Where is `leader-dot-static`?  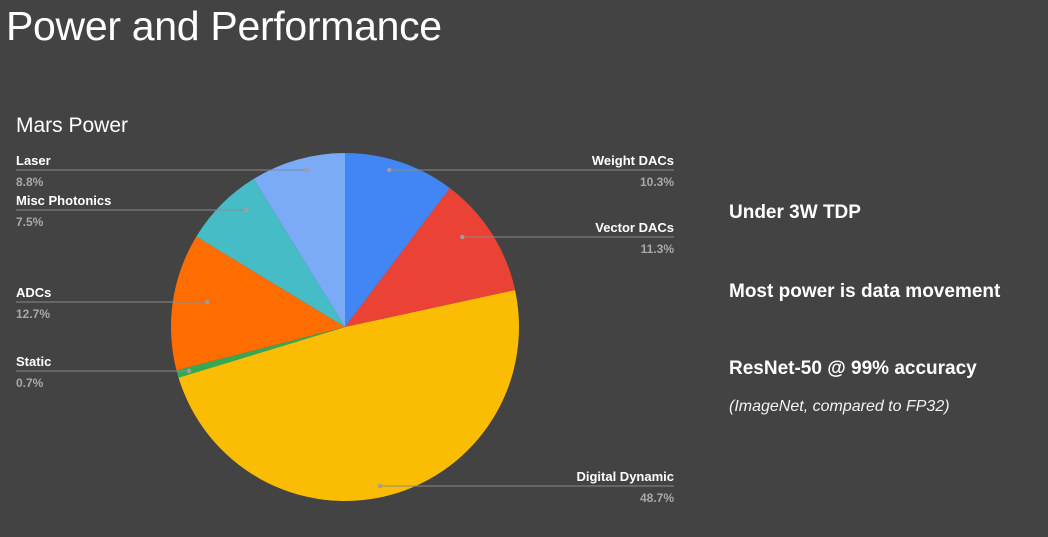 leader-dot-static is located at coordinates (189, 371).